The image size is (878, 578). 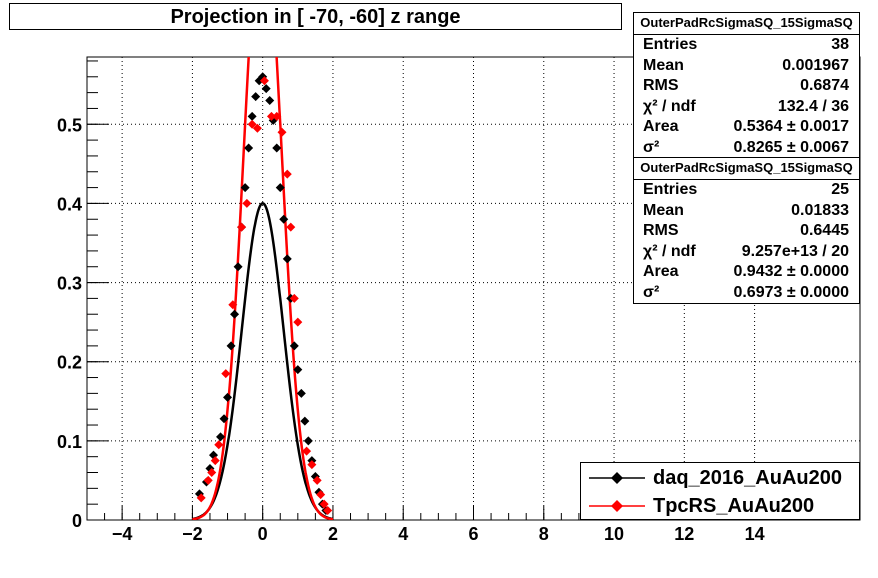 I want to click on stats-key: Mean, so click(x=663, y=210).